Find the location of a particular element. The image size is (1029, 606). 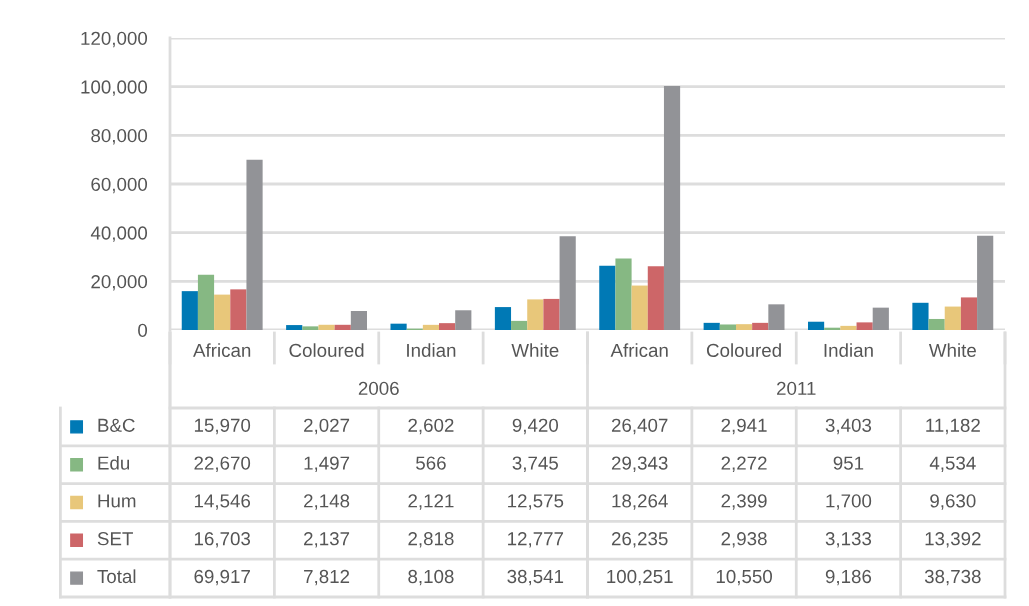

data-label: 2,148 is located at coordinates (327, 502).